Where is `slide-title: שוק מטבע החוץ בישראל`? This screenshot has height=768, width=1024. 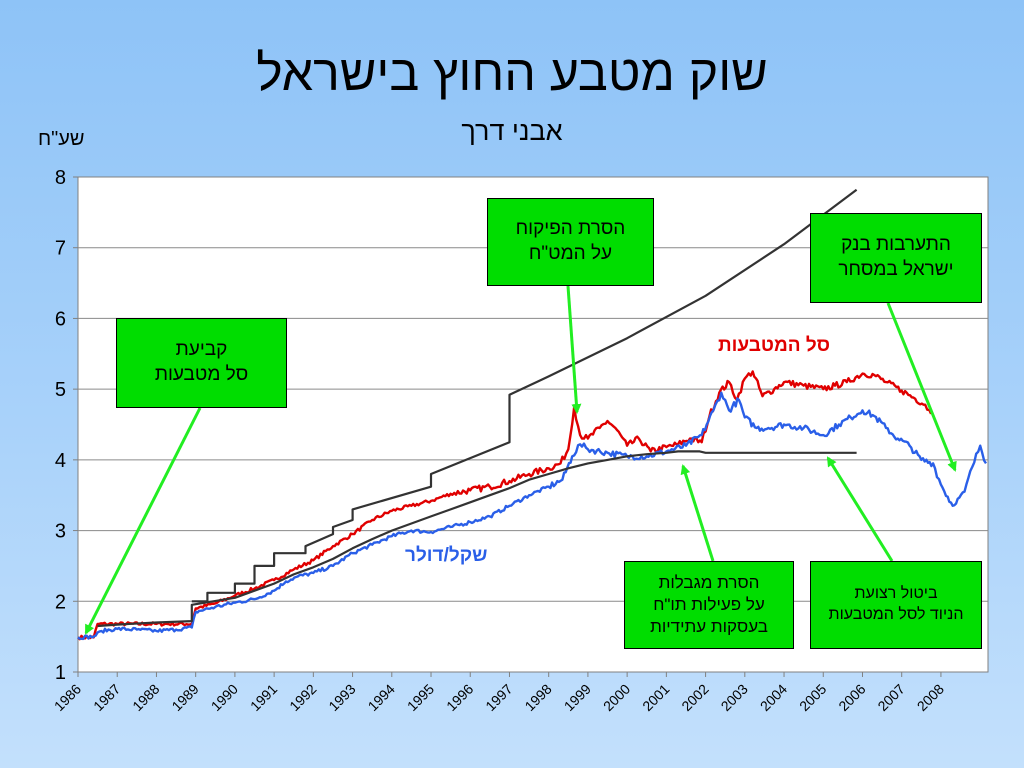
slide-title: שוק מטבע החוץ בישראל is located at coordinates (512, 73).